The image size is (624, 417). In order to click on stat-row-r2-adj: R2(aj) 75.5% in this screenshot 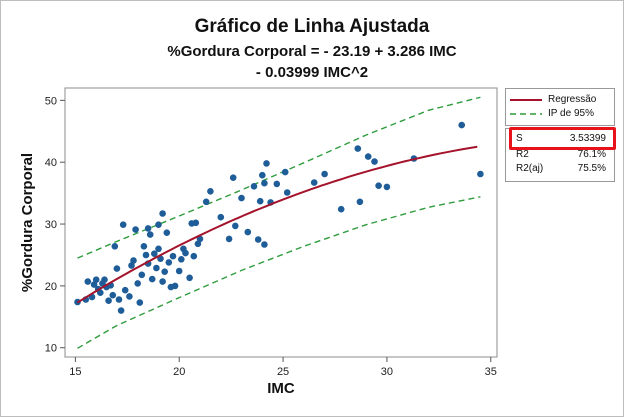, I will do `click(560, 169)`.